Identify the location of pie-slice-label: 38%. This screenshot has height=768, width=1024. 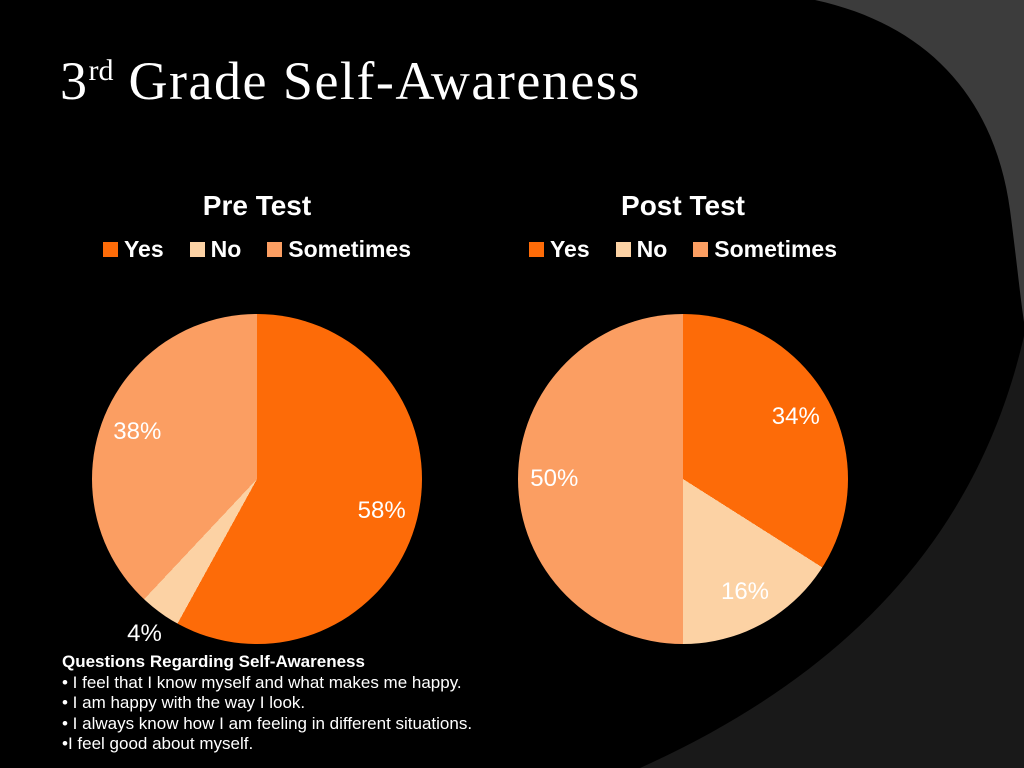
(137, 431).